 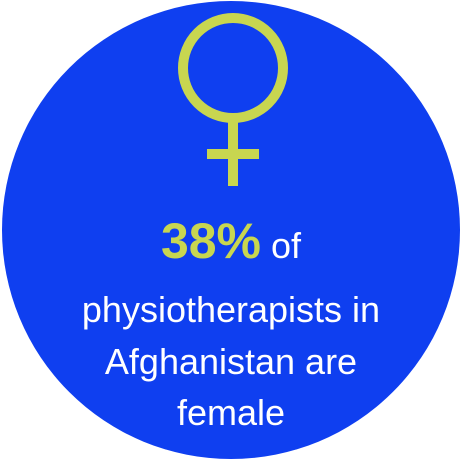 I want to click on female-symbol-ring, so click(x=233, y=68).